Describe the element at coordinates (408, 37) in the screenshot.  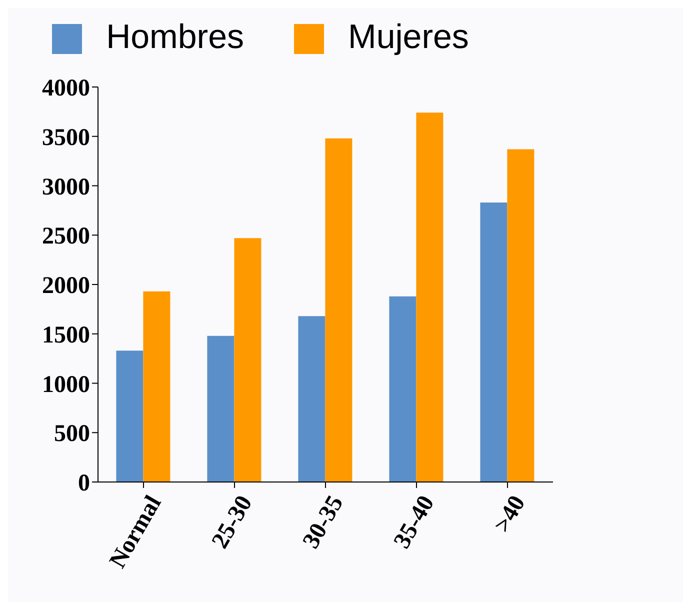
I see `legend-label: Mujeres` at that location.